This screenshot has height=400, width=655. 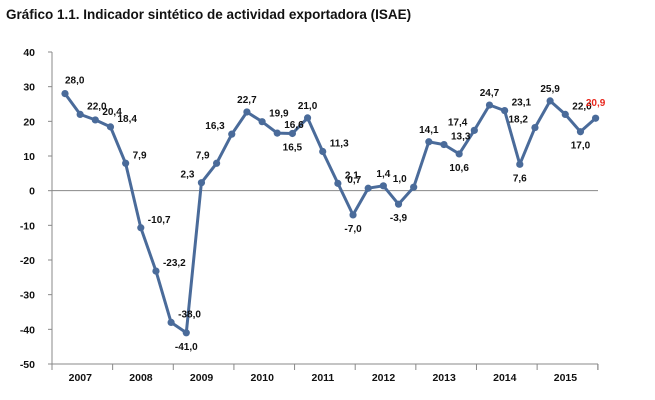 I want to click on data-label: 2,1, so click(x=352, y=175).